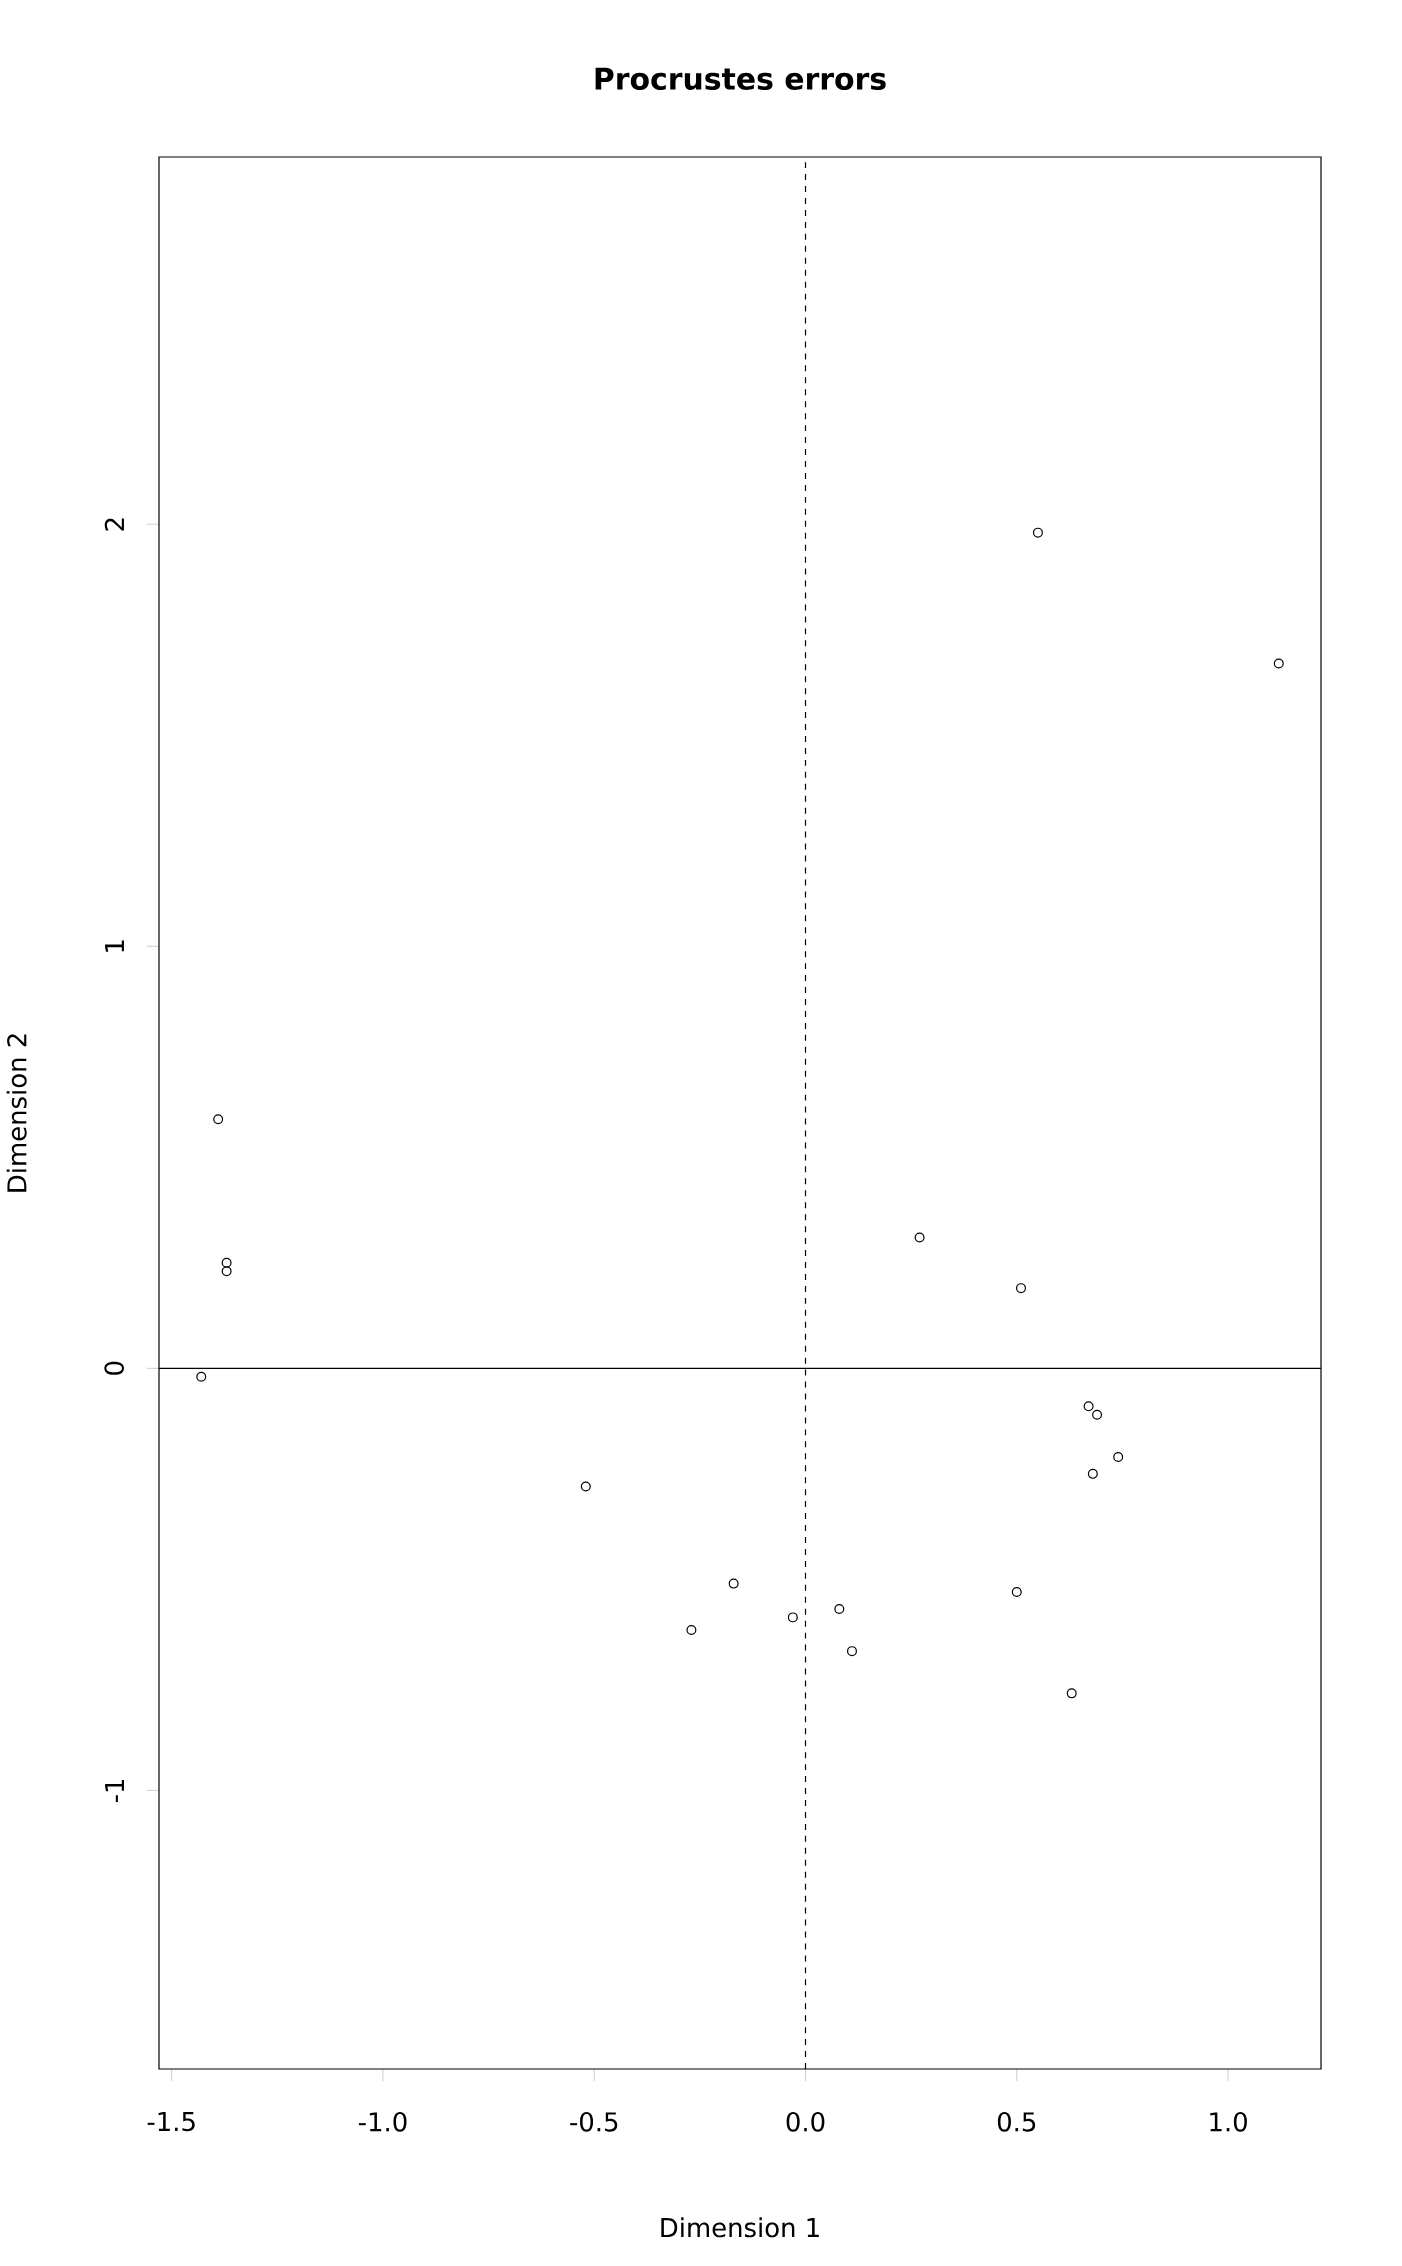 The image size is (1402, 2266). What do you see at coordinates (740, 2227) in the screenshot?
I see `x-axis-title: Dimension 1` at bounding box center [740, 2227].